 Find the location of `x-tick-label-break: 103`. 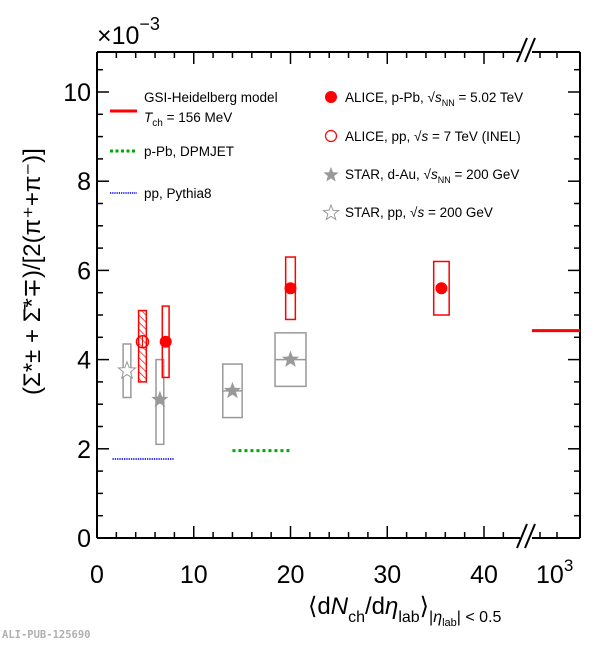

x-tick-label-break: 103 is located at coordinates (554, 572).